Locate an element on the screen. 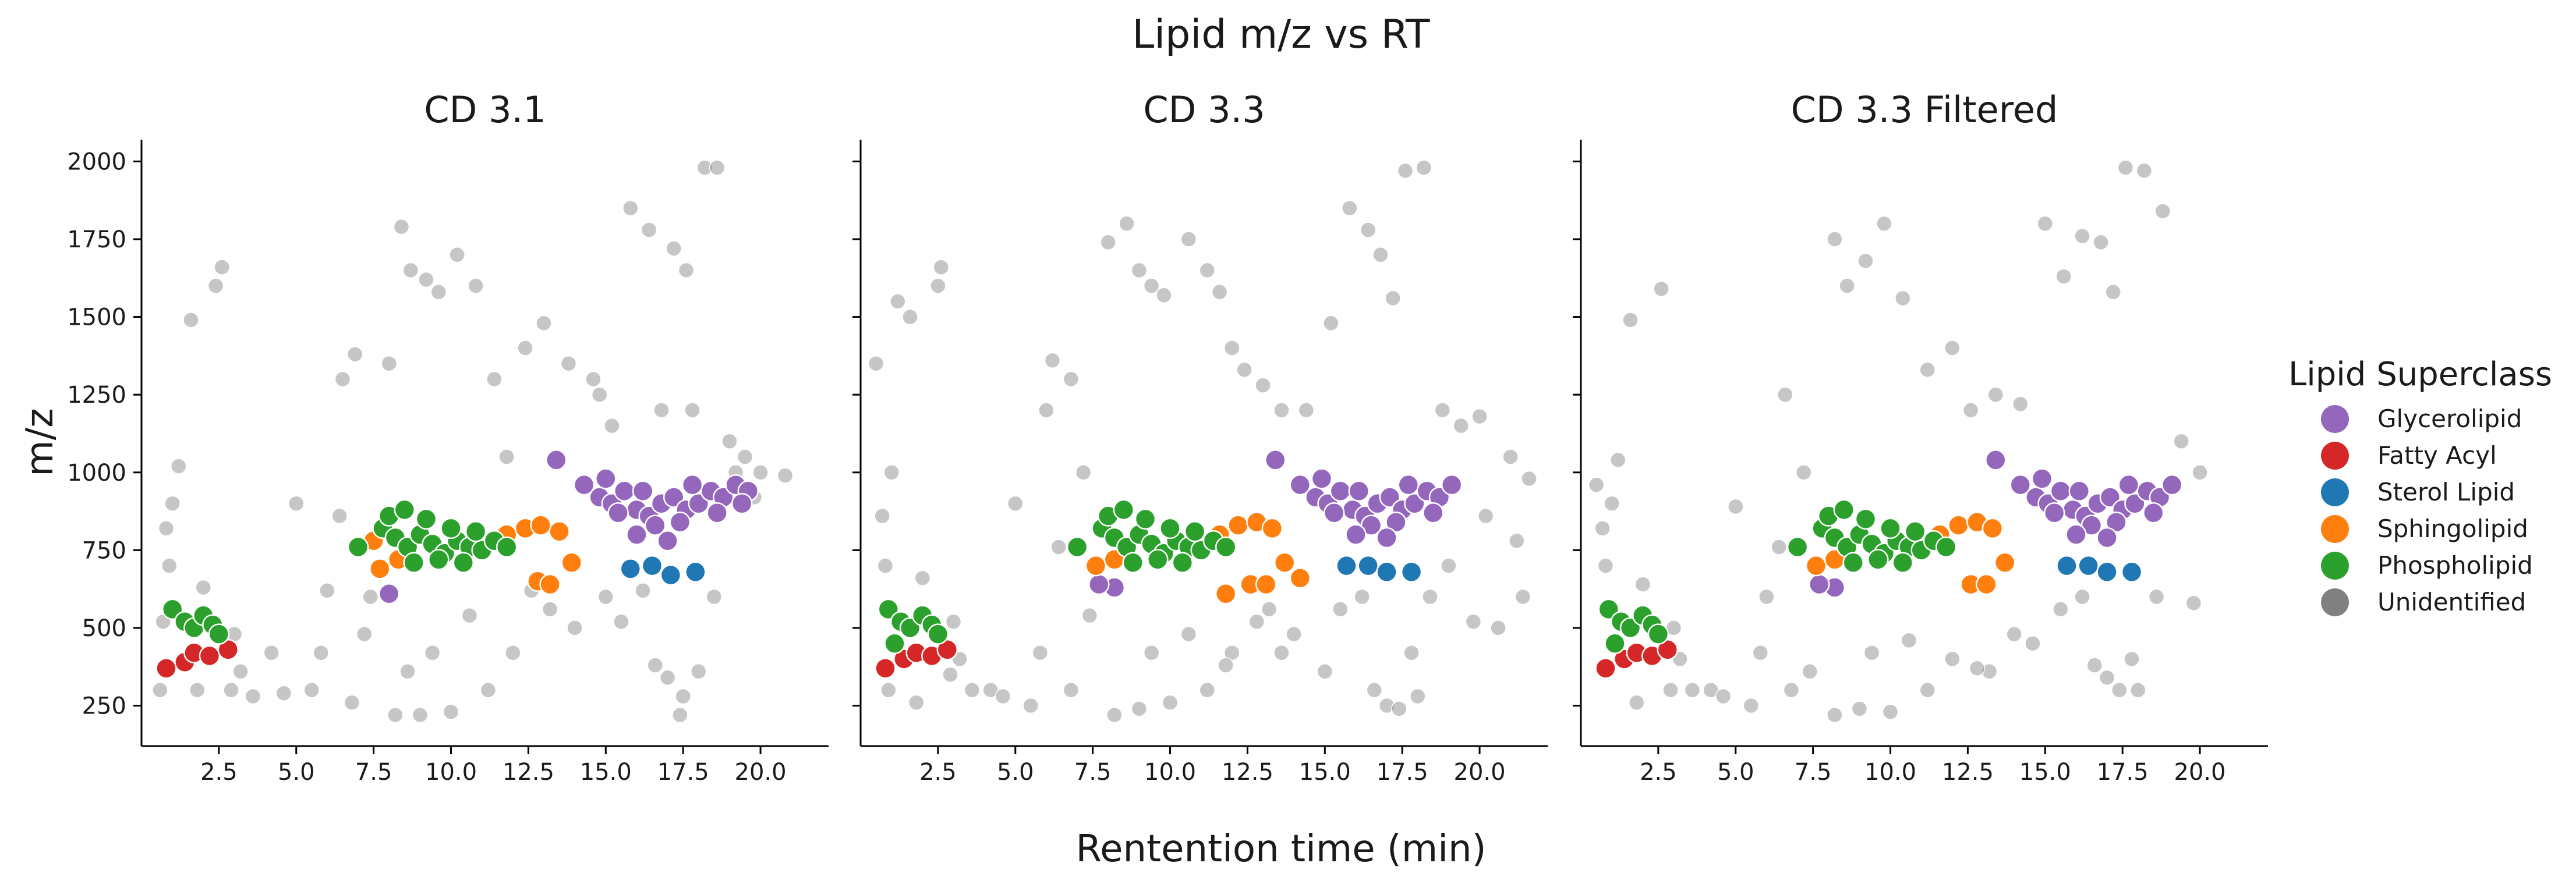  series-fatty-acyl is located at coordinates (917, 659).